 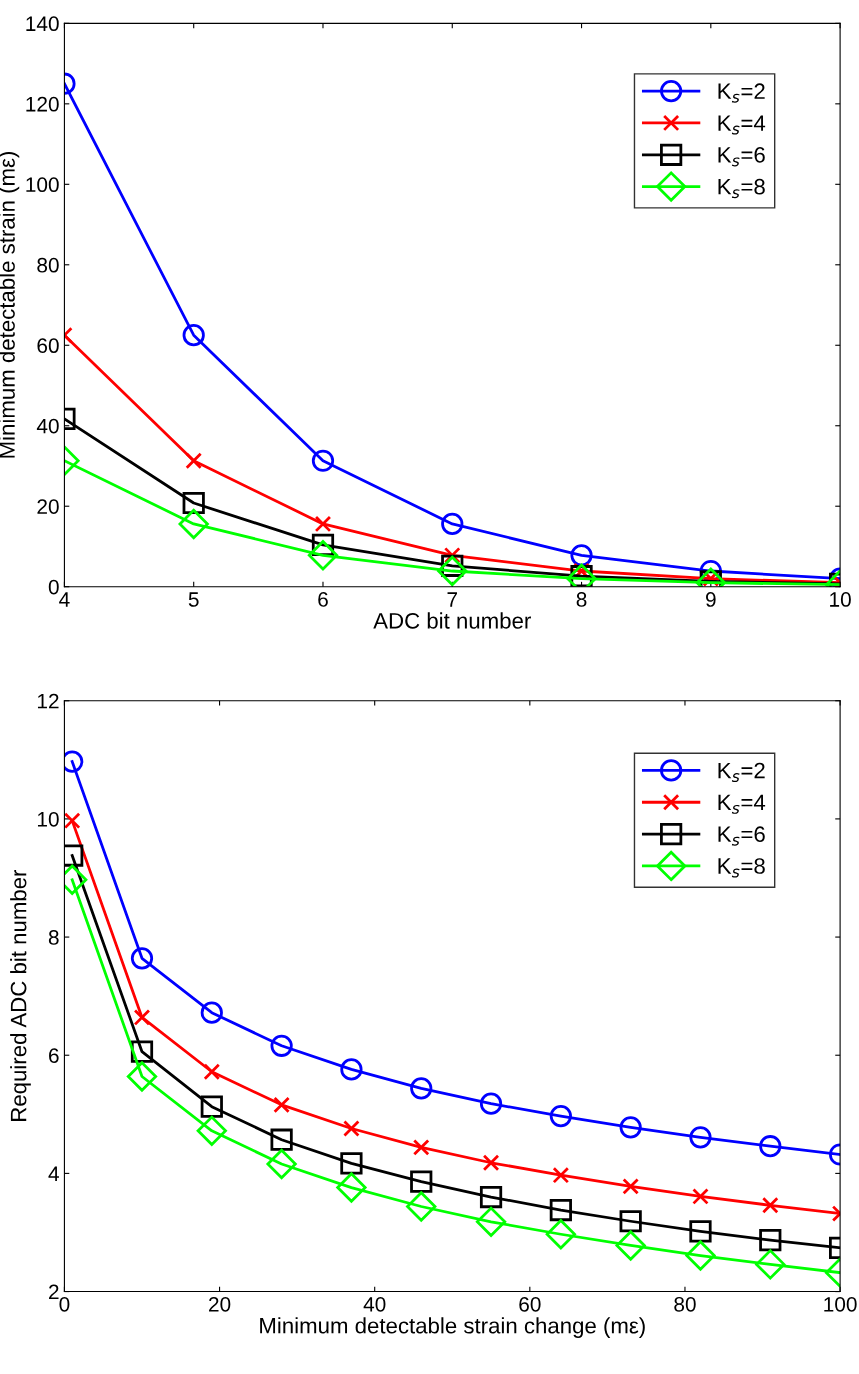 I want to click on y-tick-label: 140, so click(x=42, y=24).